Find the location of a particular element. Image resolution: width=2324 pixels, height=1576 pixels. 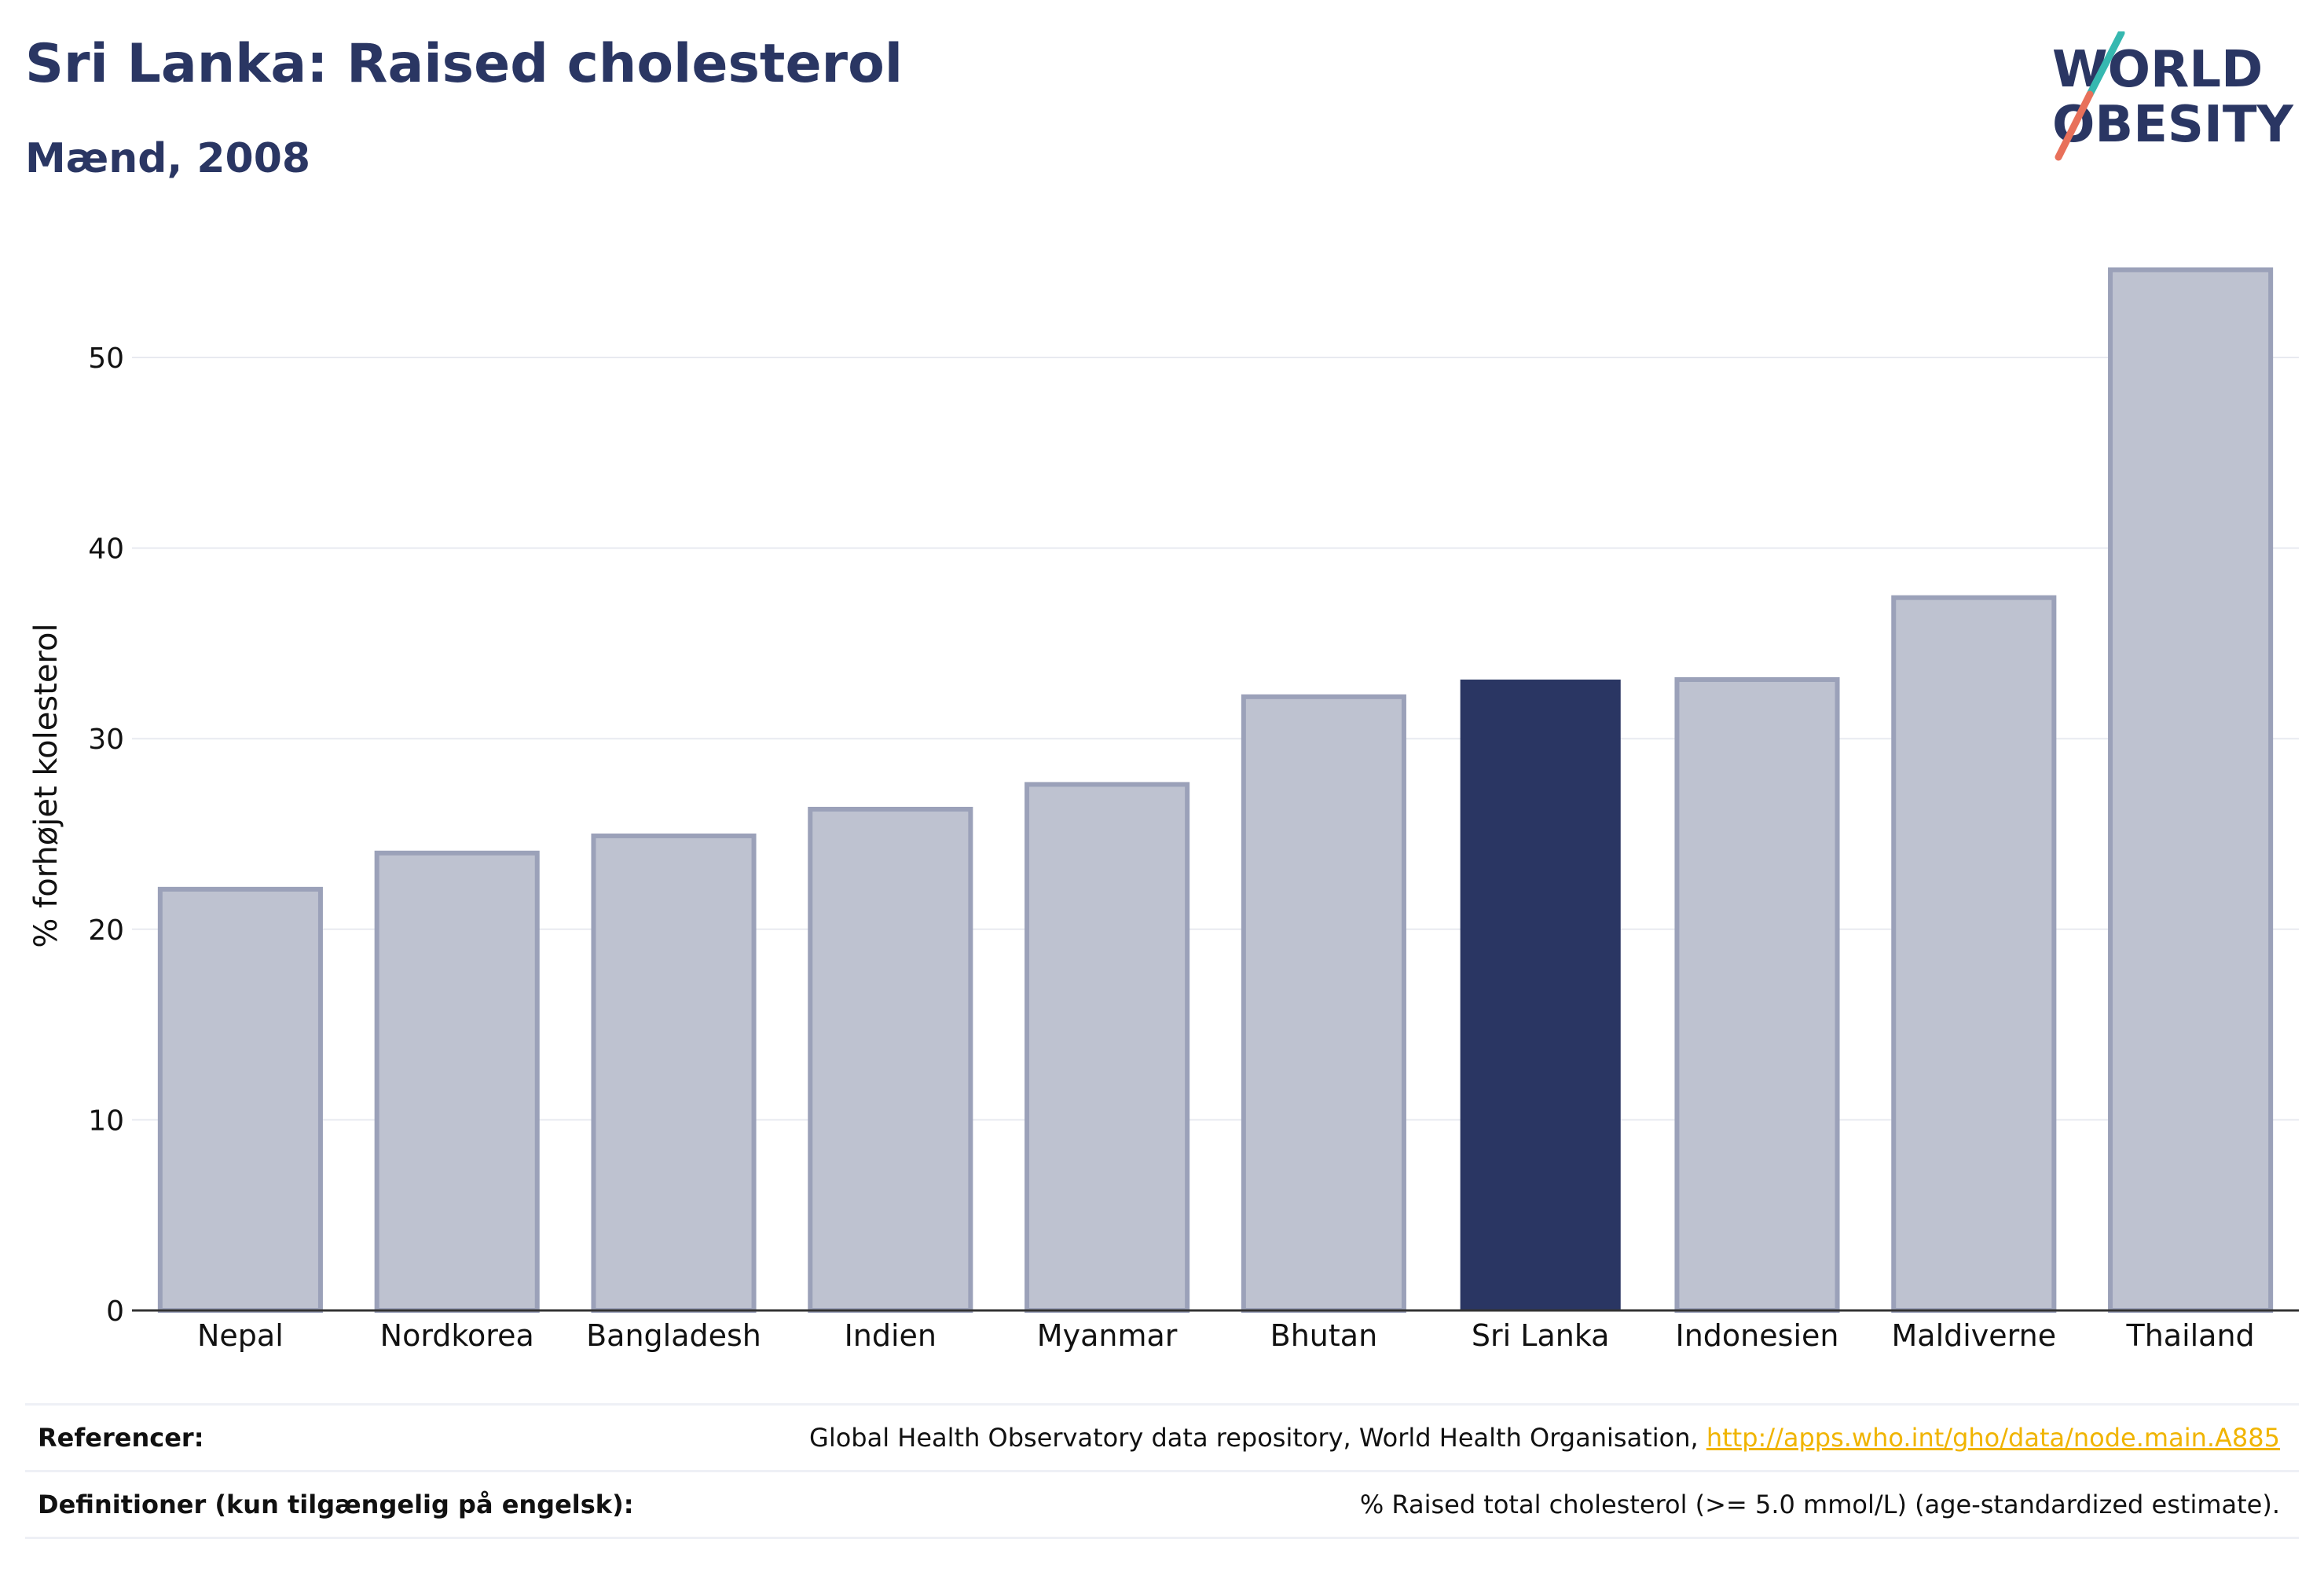

logo-slash-top is located at coordinates (2105, 64).